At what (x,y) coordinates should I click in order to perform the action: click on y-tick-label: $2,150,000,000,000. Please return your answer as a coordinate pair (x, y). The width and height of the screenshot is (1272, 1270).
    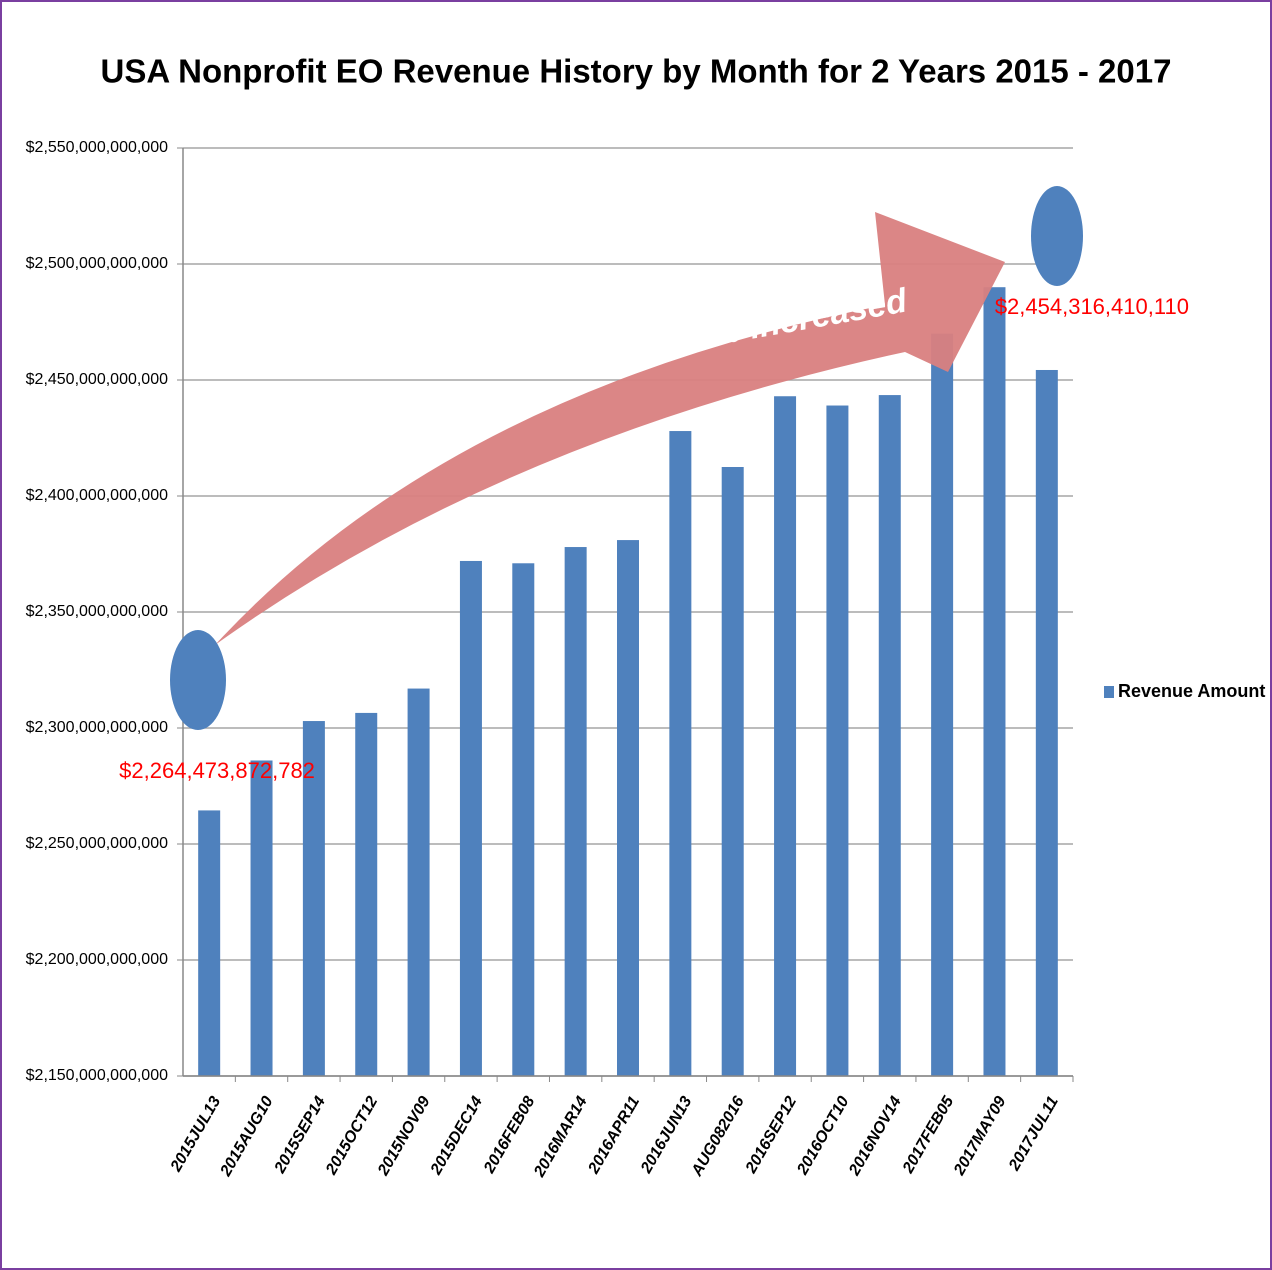
    Looking at the image, I should click on (97, 1075).